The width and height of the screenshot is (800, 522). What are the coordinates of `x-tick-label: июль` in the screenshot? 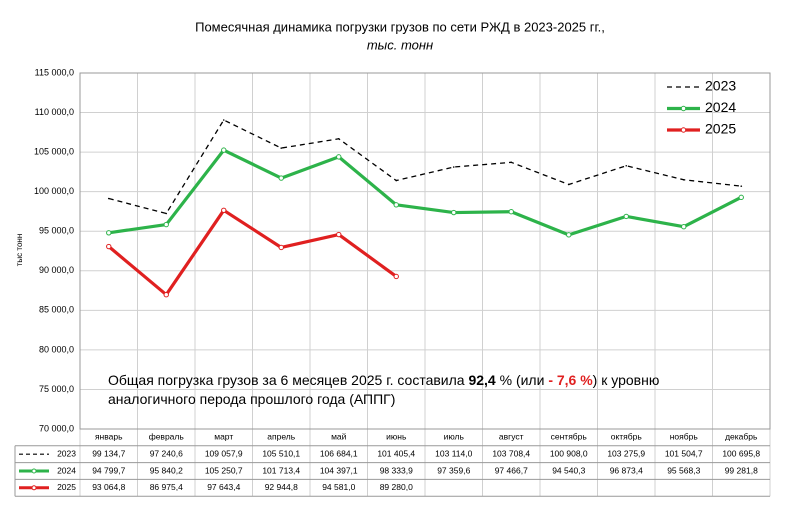 It's located at (454, 437).